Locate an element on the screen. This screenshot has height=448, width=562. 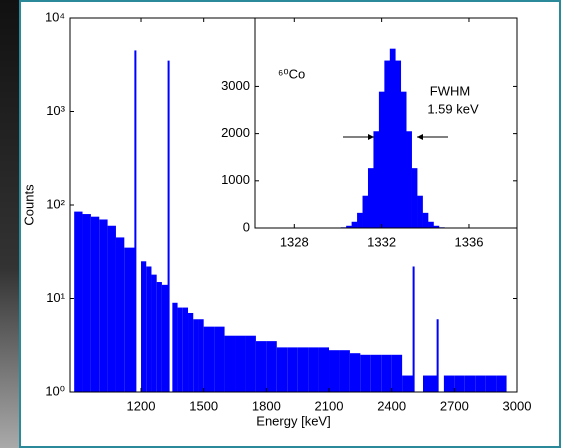
x-axis-label: Energy [keV] is located at coordinates (293, 420).